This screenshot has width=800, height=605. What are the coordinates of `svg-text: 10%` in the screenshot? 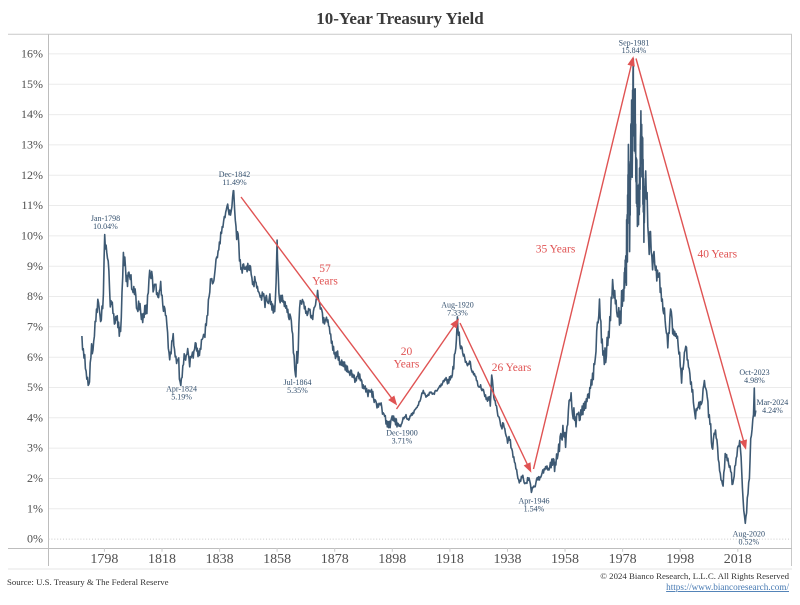 It's located at (32, 236).